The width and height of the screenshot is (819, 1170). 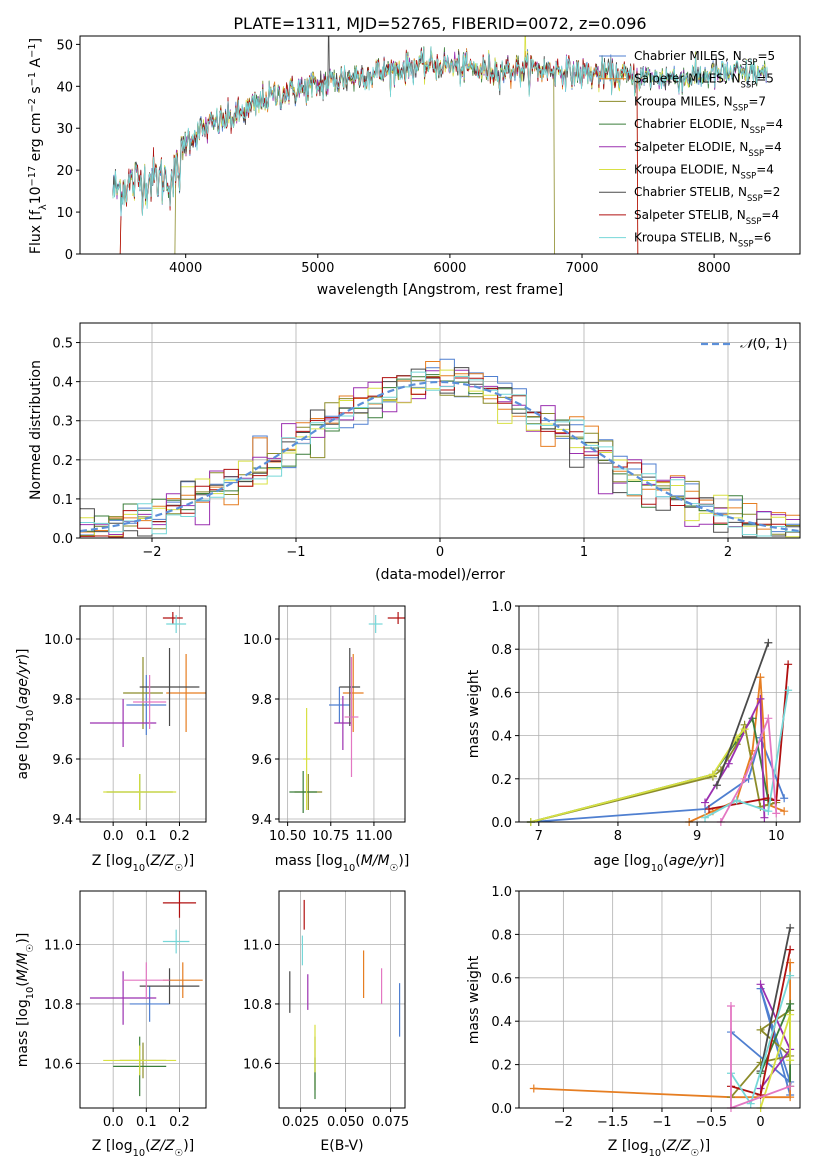 I want to click on mass-vs-ebv-frame, so click(x=342, y=999).